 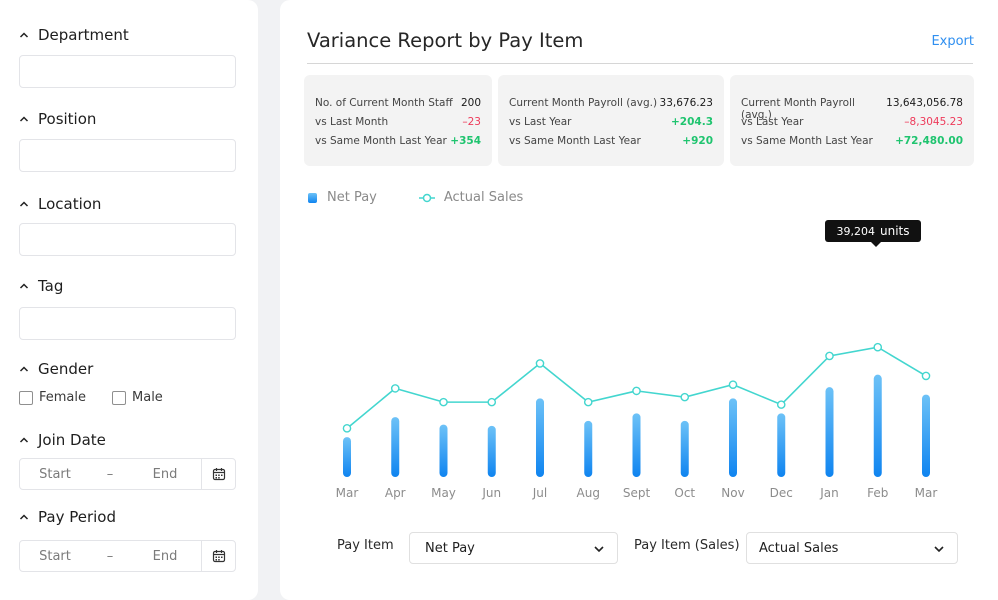 I want to click on net-pay-bars, so click(x=636, y=425).